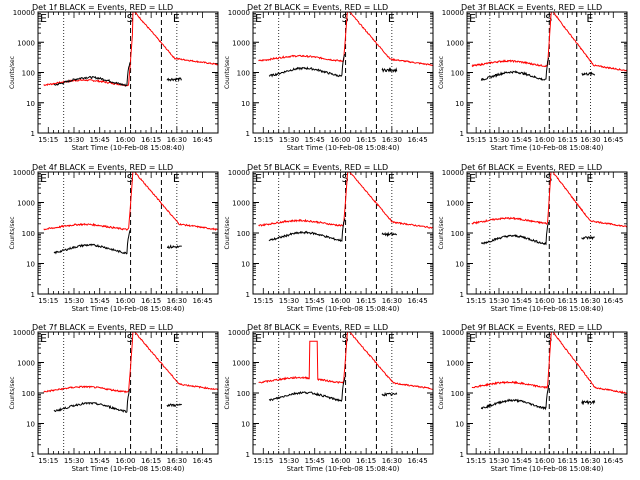 The height and width of the screenshot is (480, 640). Describe the element at coordinates (102, 7) in the screenshot. I see `panel-title: Det 1f BLACK = Events, RED = LLD` at that location.